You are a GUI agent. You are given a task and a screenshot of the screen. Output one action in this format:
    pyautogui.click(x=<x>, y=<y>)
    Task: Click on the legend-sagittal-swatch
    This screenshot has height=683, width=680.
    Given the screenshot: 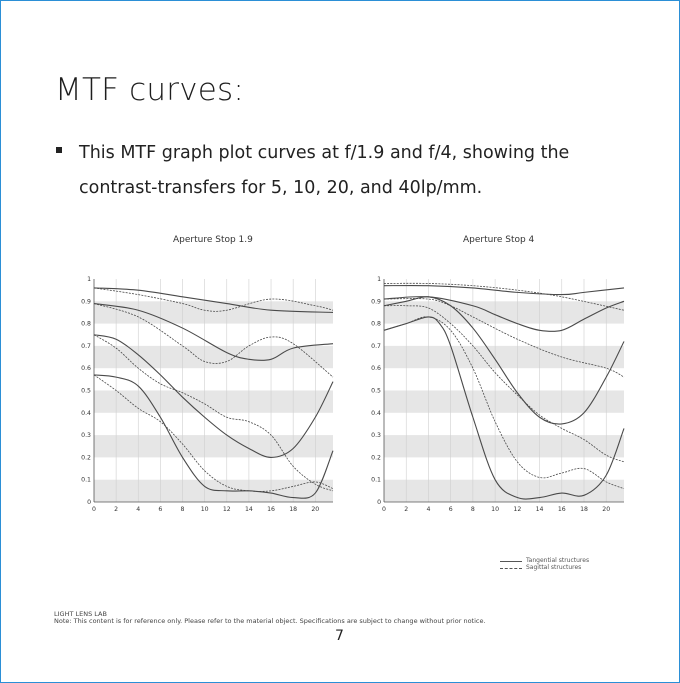 What is the action you would take?
    pyautogui.click(x=511, y=568)
    